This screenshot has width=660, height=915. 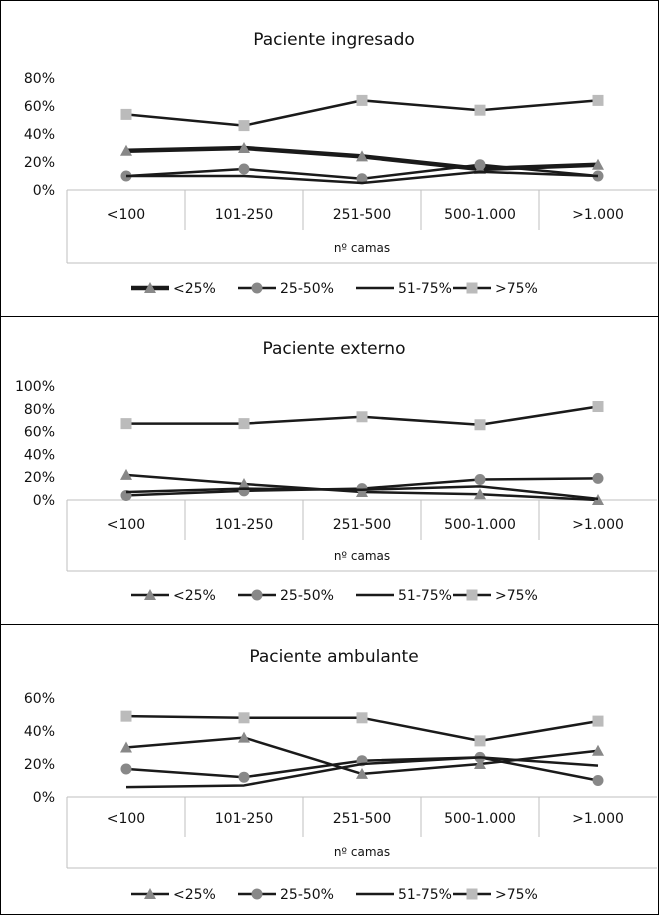 What do you see at coordinates (35, 387) in the screenshot?
I see `y-tick-label: 100%` at bounding box center [35, 387].